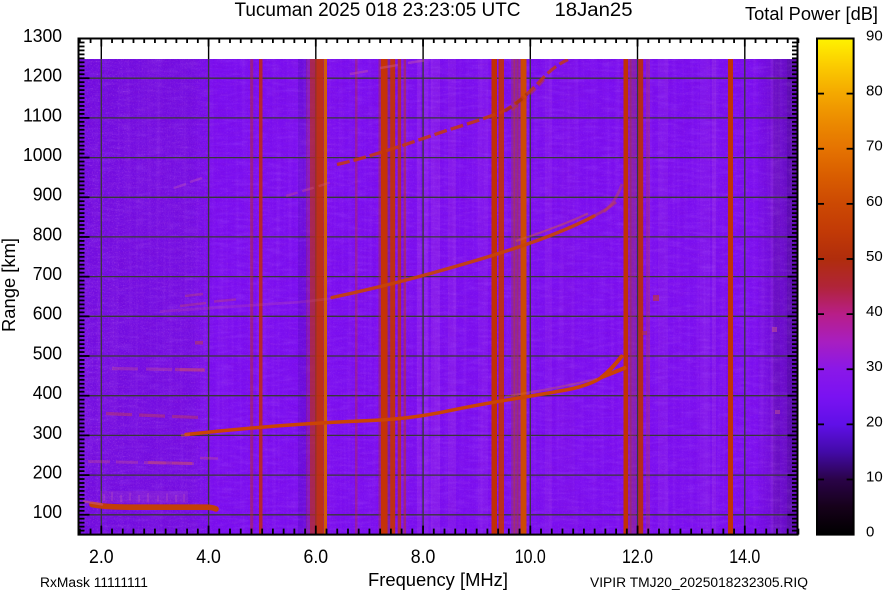 The height and width of the screenshot is (595, 884). I want to click on svg-text: 4.0, so click(208, 557).